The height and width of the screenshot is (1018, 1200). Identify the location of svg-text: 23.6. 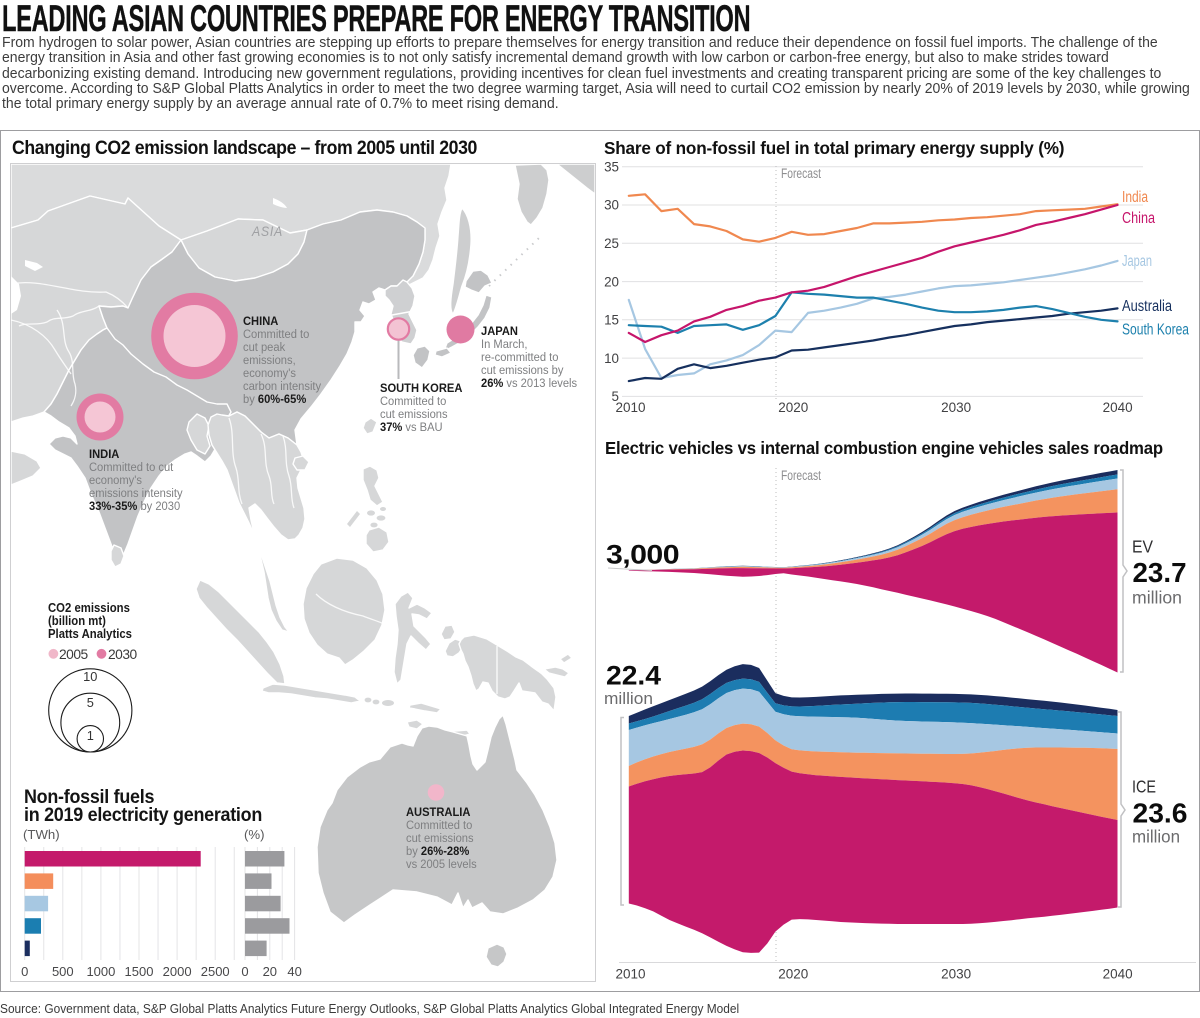
(1160, 813).